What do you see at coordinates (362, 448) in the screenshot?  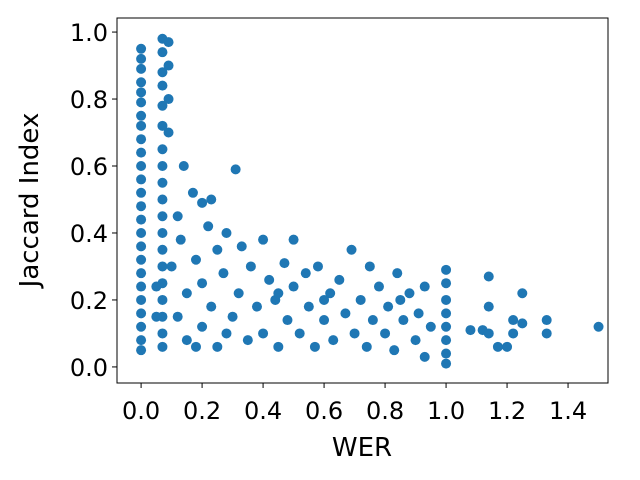 I see `x-axis-label: WER` at bounding box center [362, 448].